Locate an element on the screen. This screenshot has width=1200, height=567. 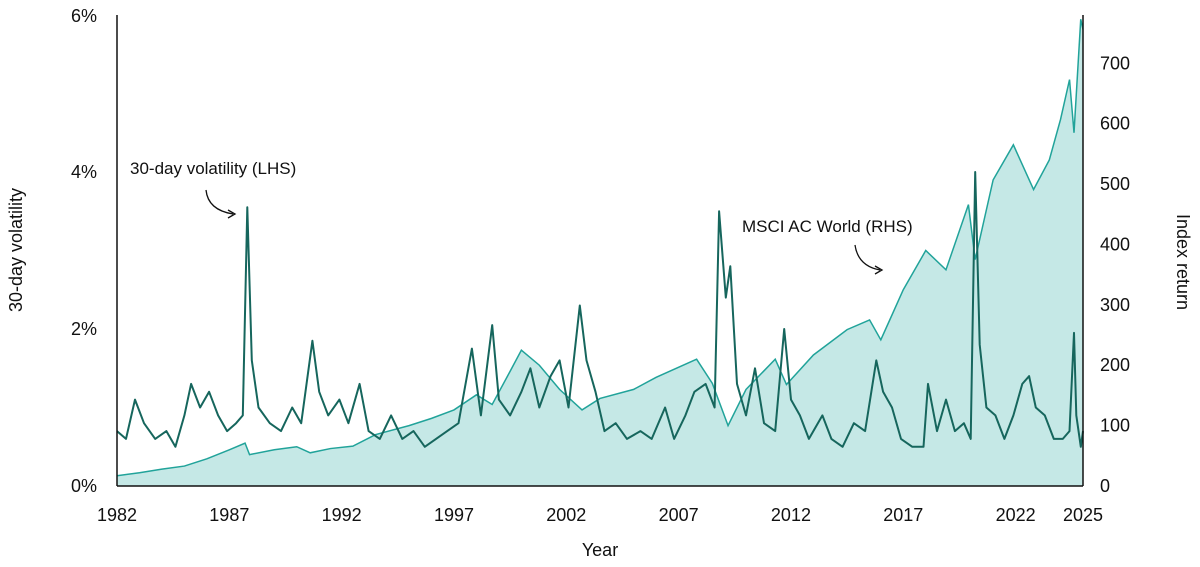
y-right-tick-label: 200 is located at coordinates (1115, 365).